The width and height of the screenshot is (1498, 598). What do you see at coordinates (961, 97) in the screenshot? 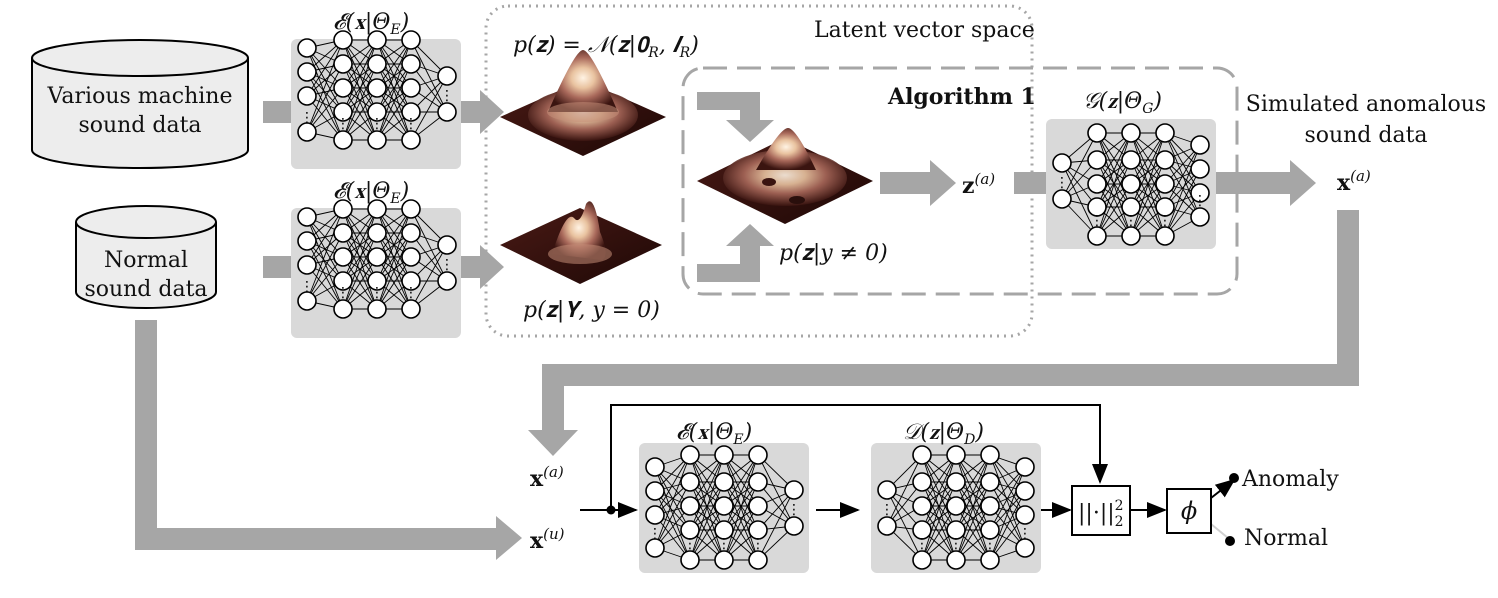
I see `algorithm-title: Algorithm 1` at bounding box center [961, 97].